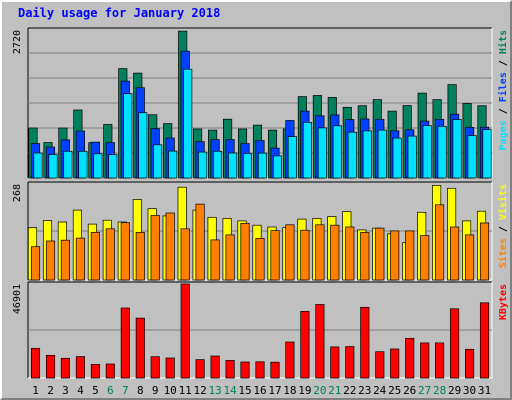  What do you see at coordinates (439, 390) in the screenshot?
I see `x-tick-label-day-28: 28` at bounding box center [439, 390].